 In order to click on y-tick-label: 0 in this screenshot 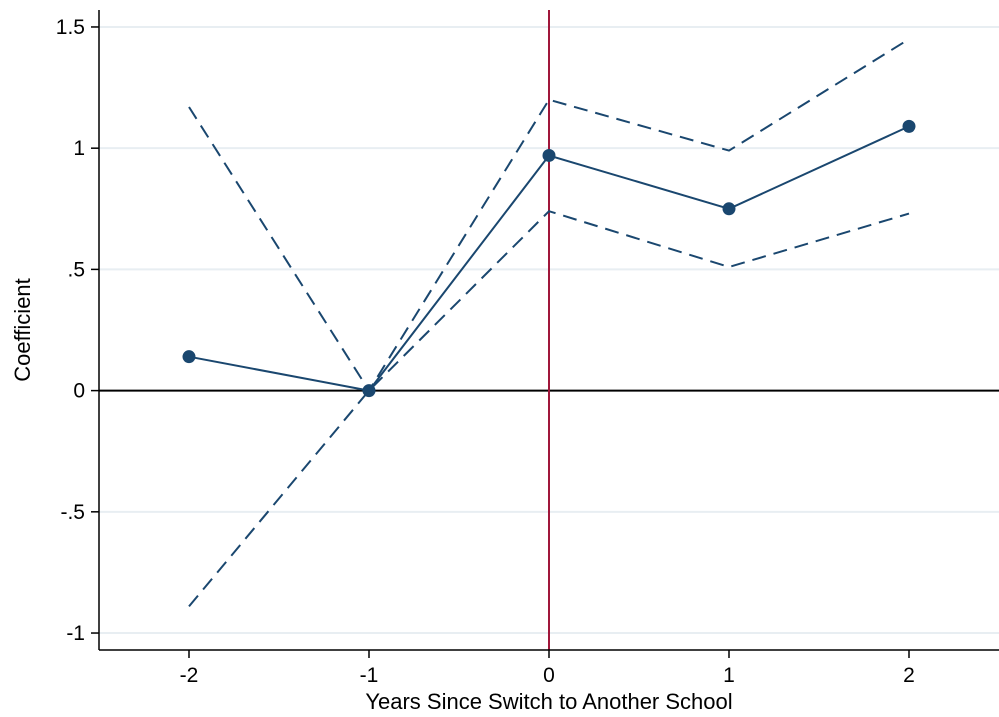, I will do `click(79, 391)`.